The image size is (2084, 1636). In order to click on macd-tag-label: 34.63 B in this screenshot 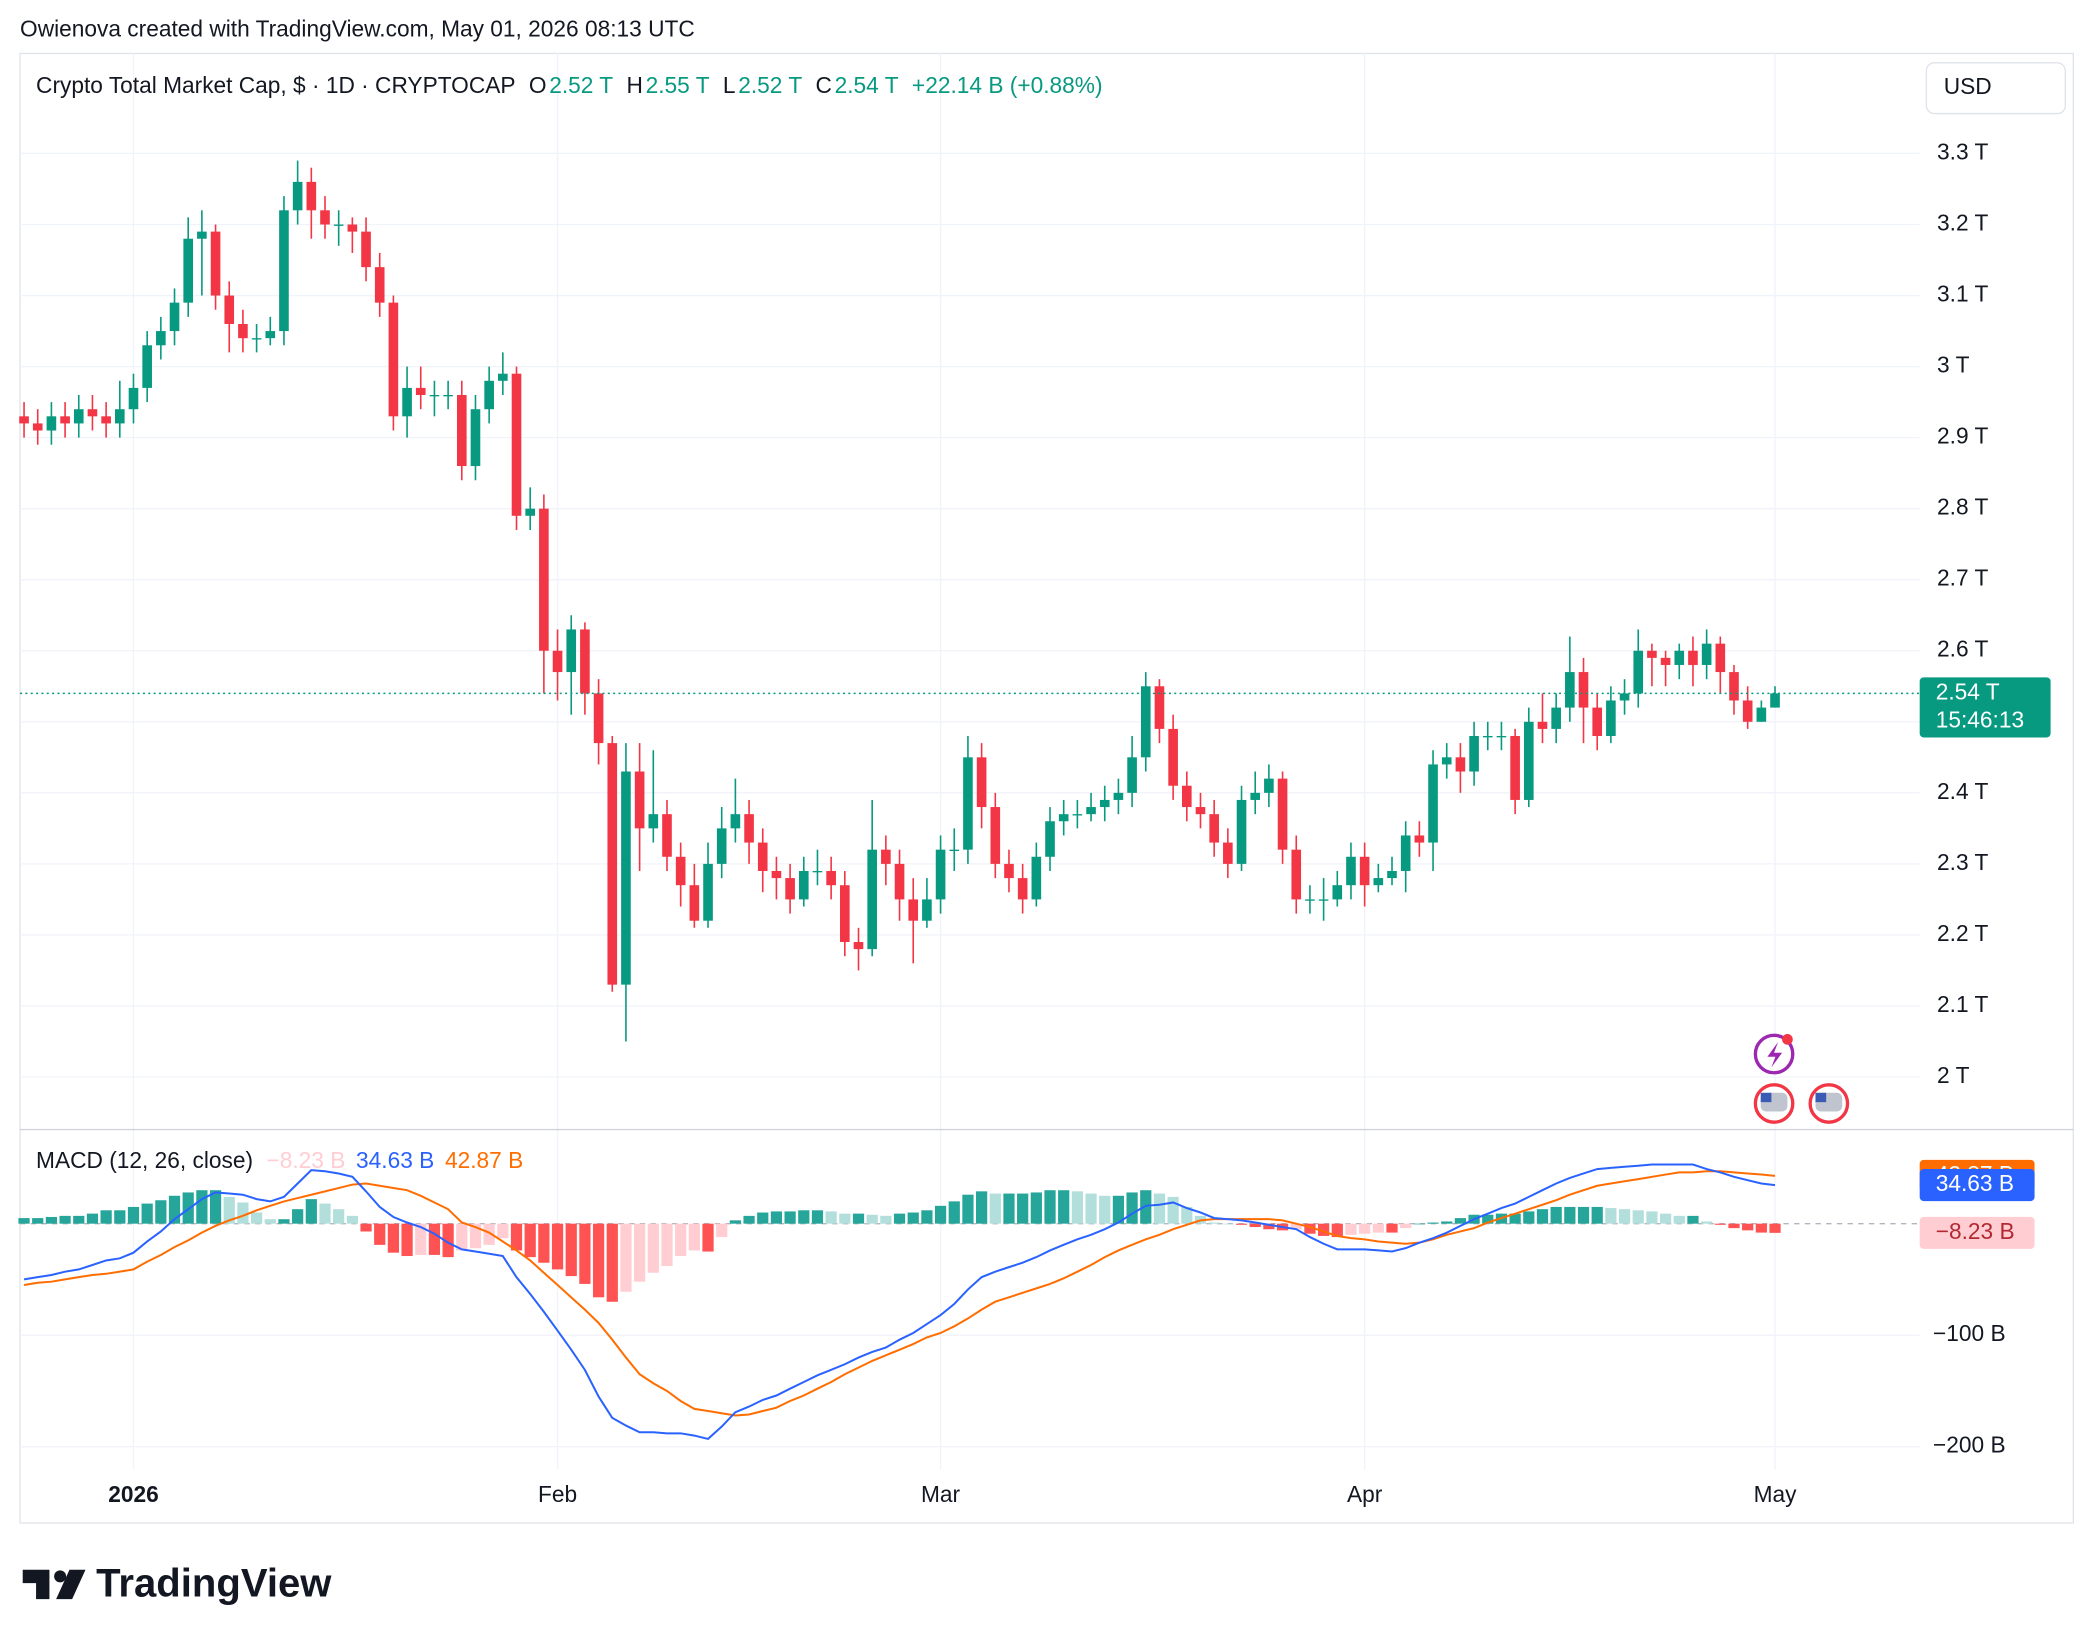, I will do `click(1975, 1183)`.